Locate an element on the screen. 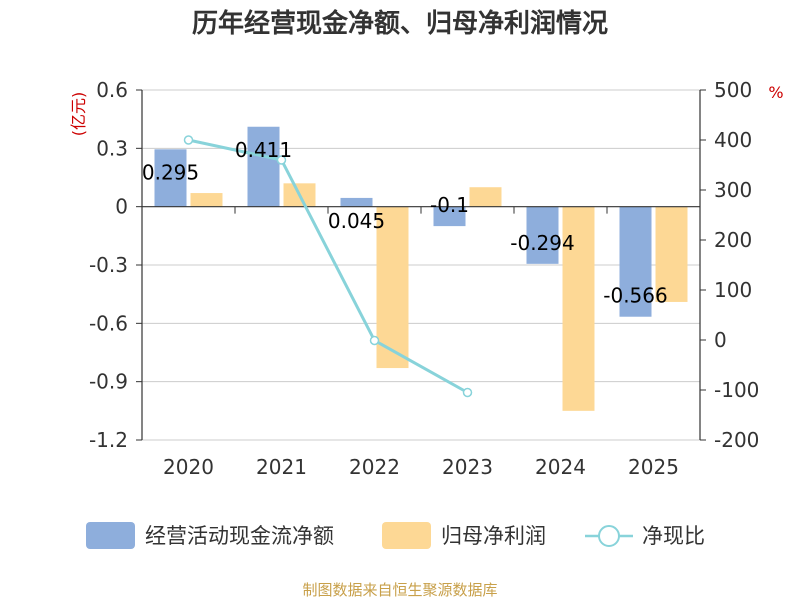 The image size is (800, 600). legend-swatch-cash-flow is located at coordinates (110, 535).